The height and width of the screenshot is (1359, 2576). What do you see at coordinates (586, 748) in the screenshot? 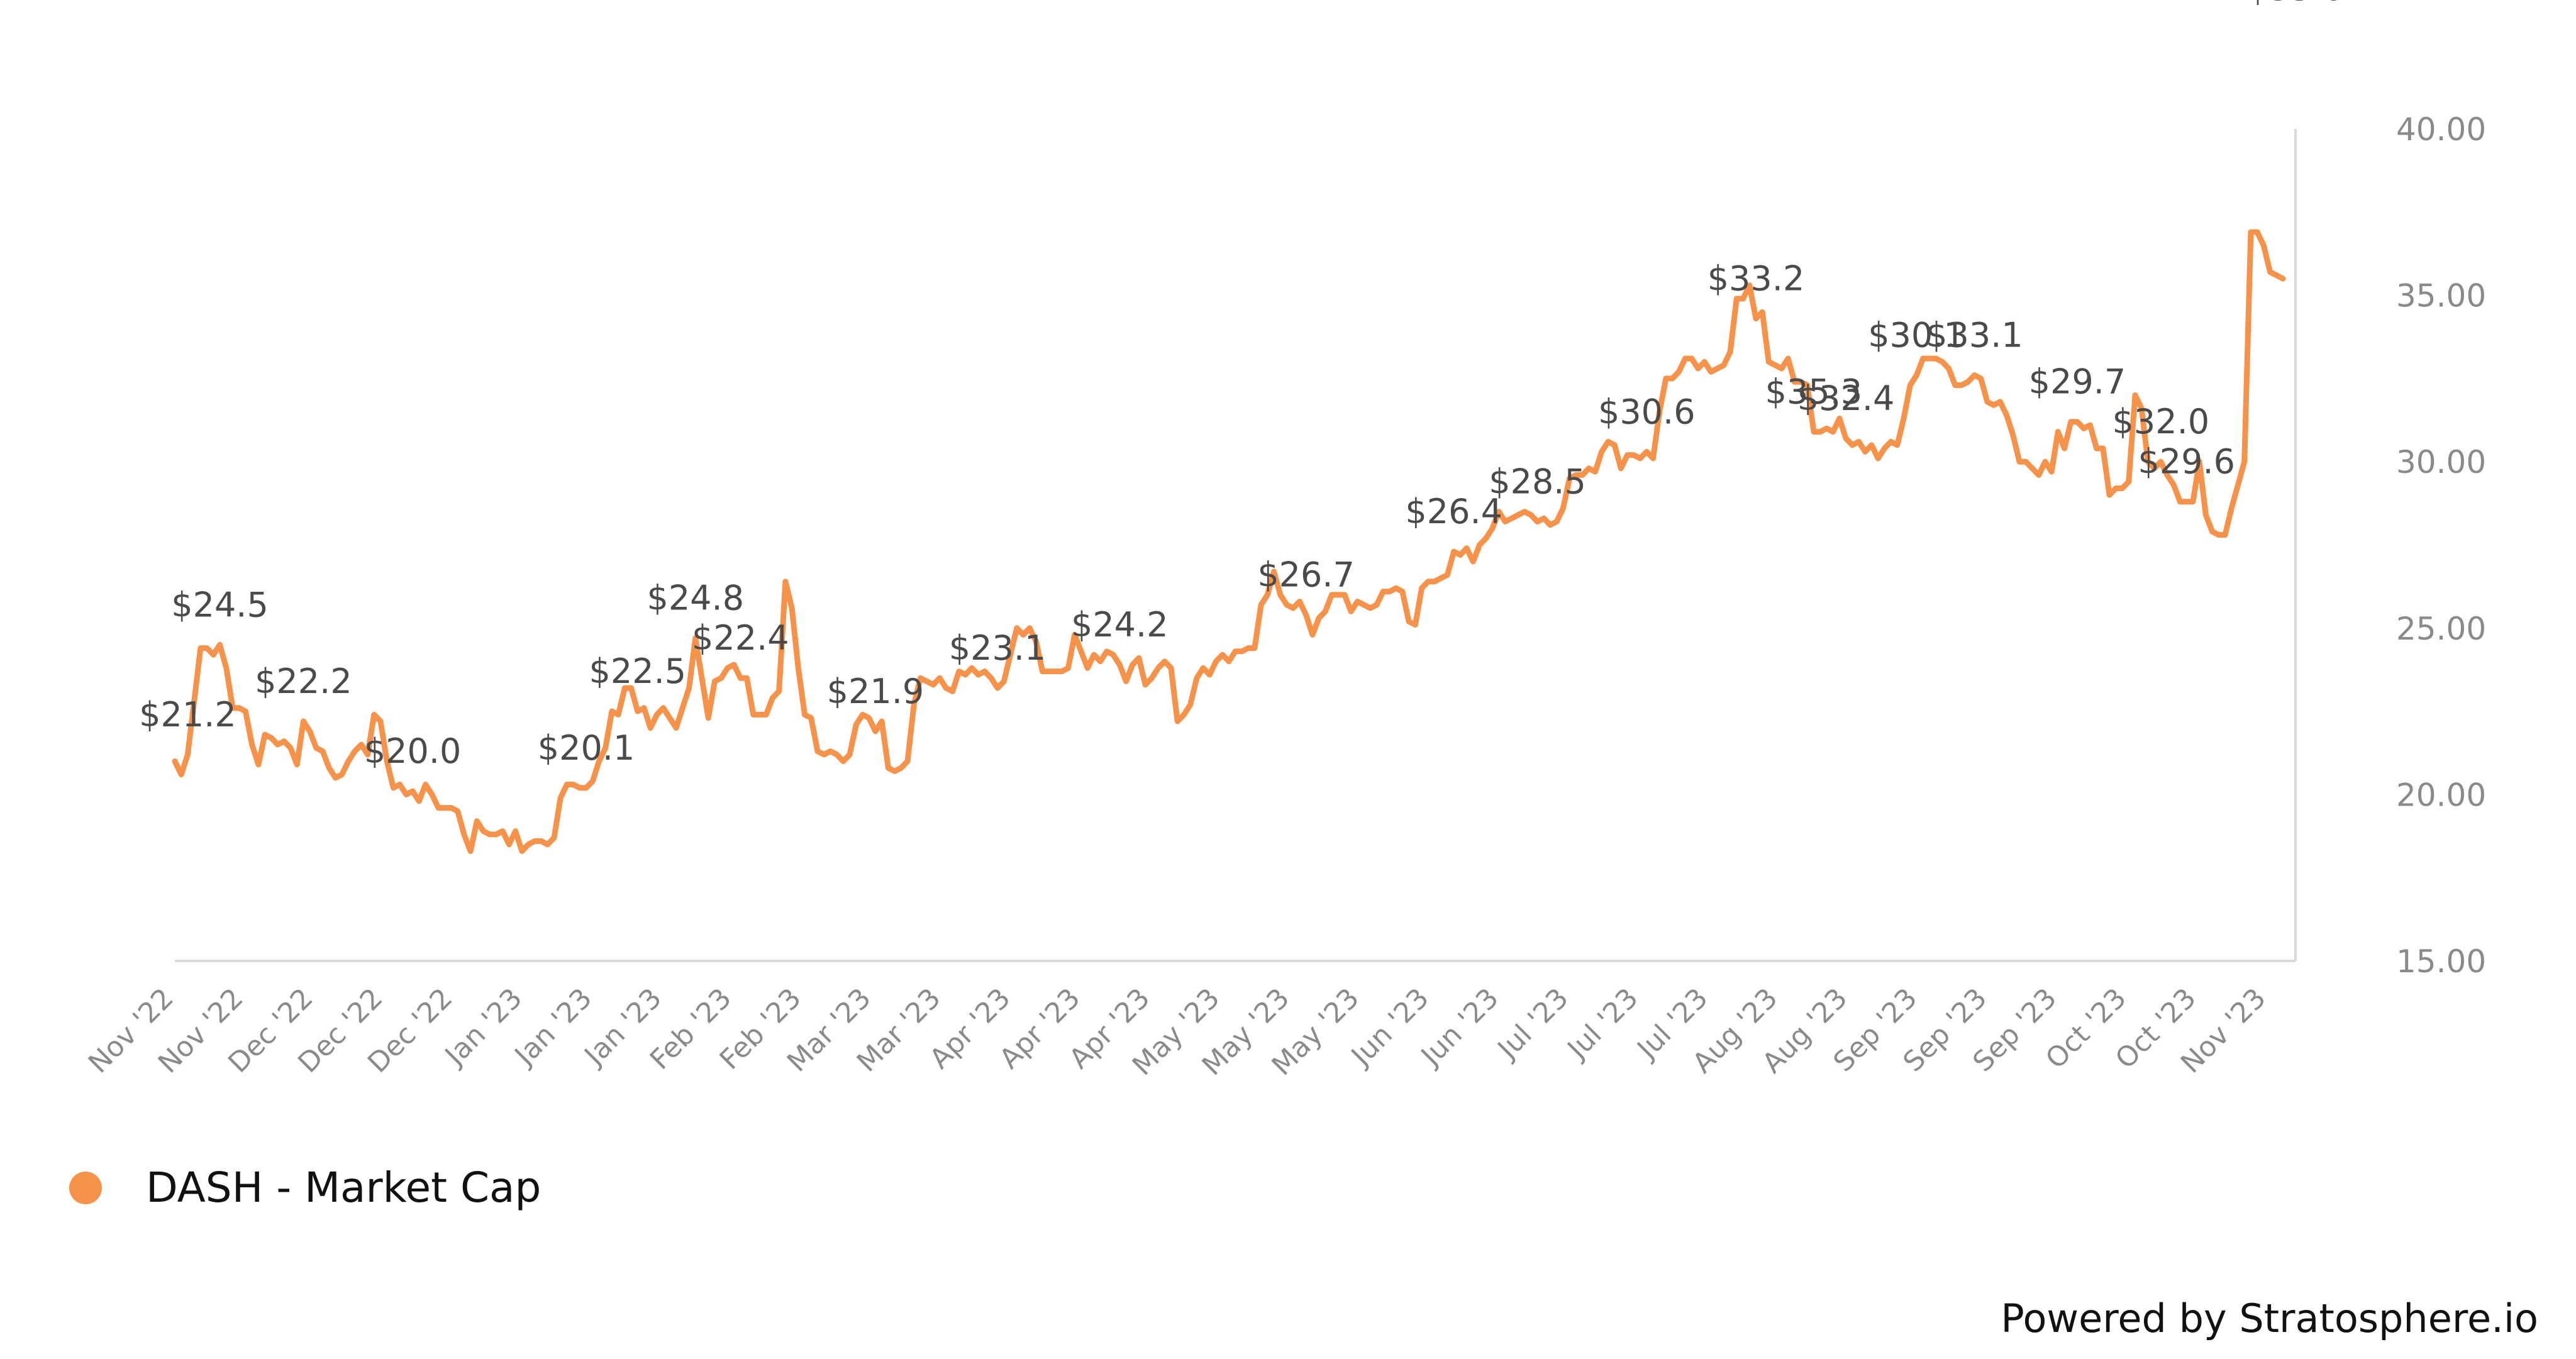
I see `data-label: $20.1` at bounding box center [586, 748].